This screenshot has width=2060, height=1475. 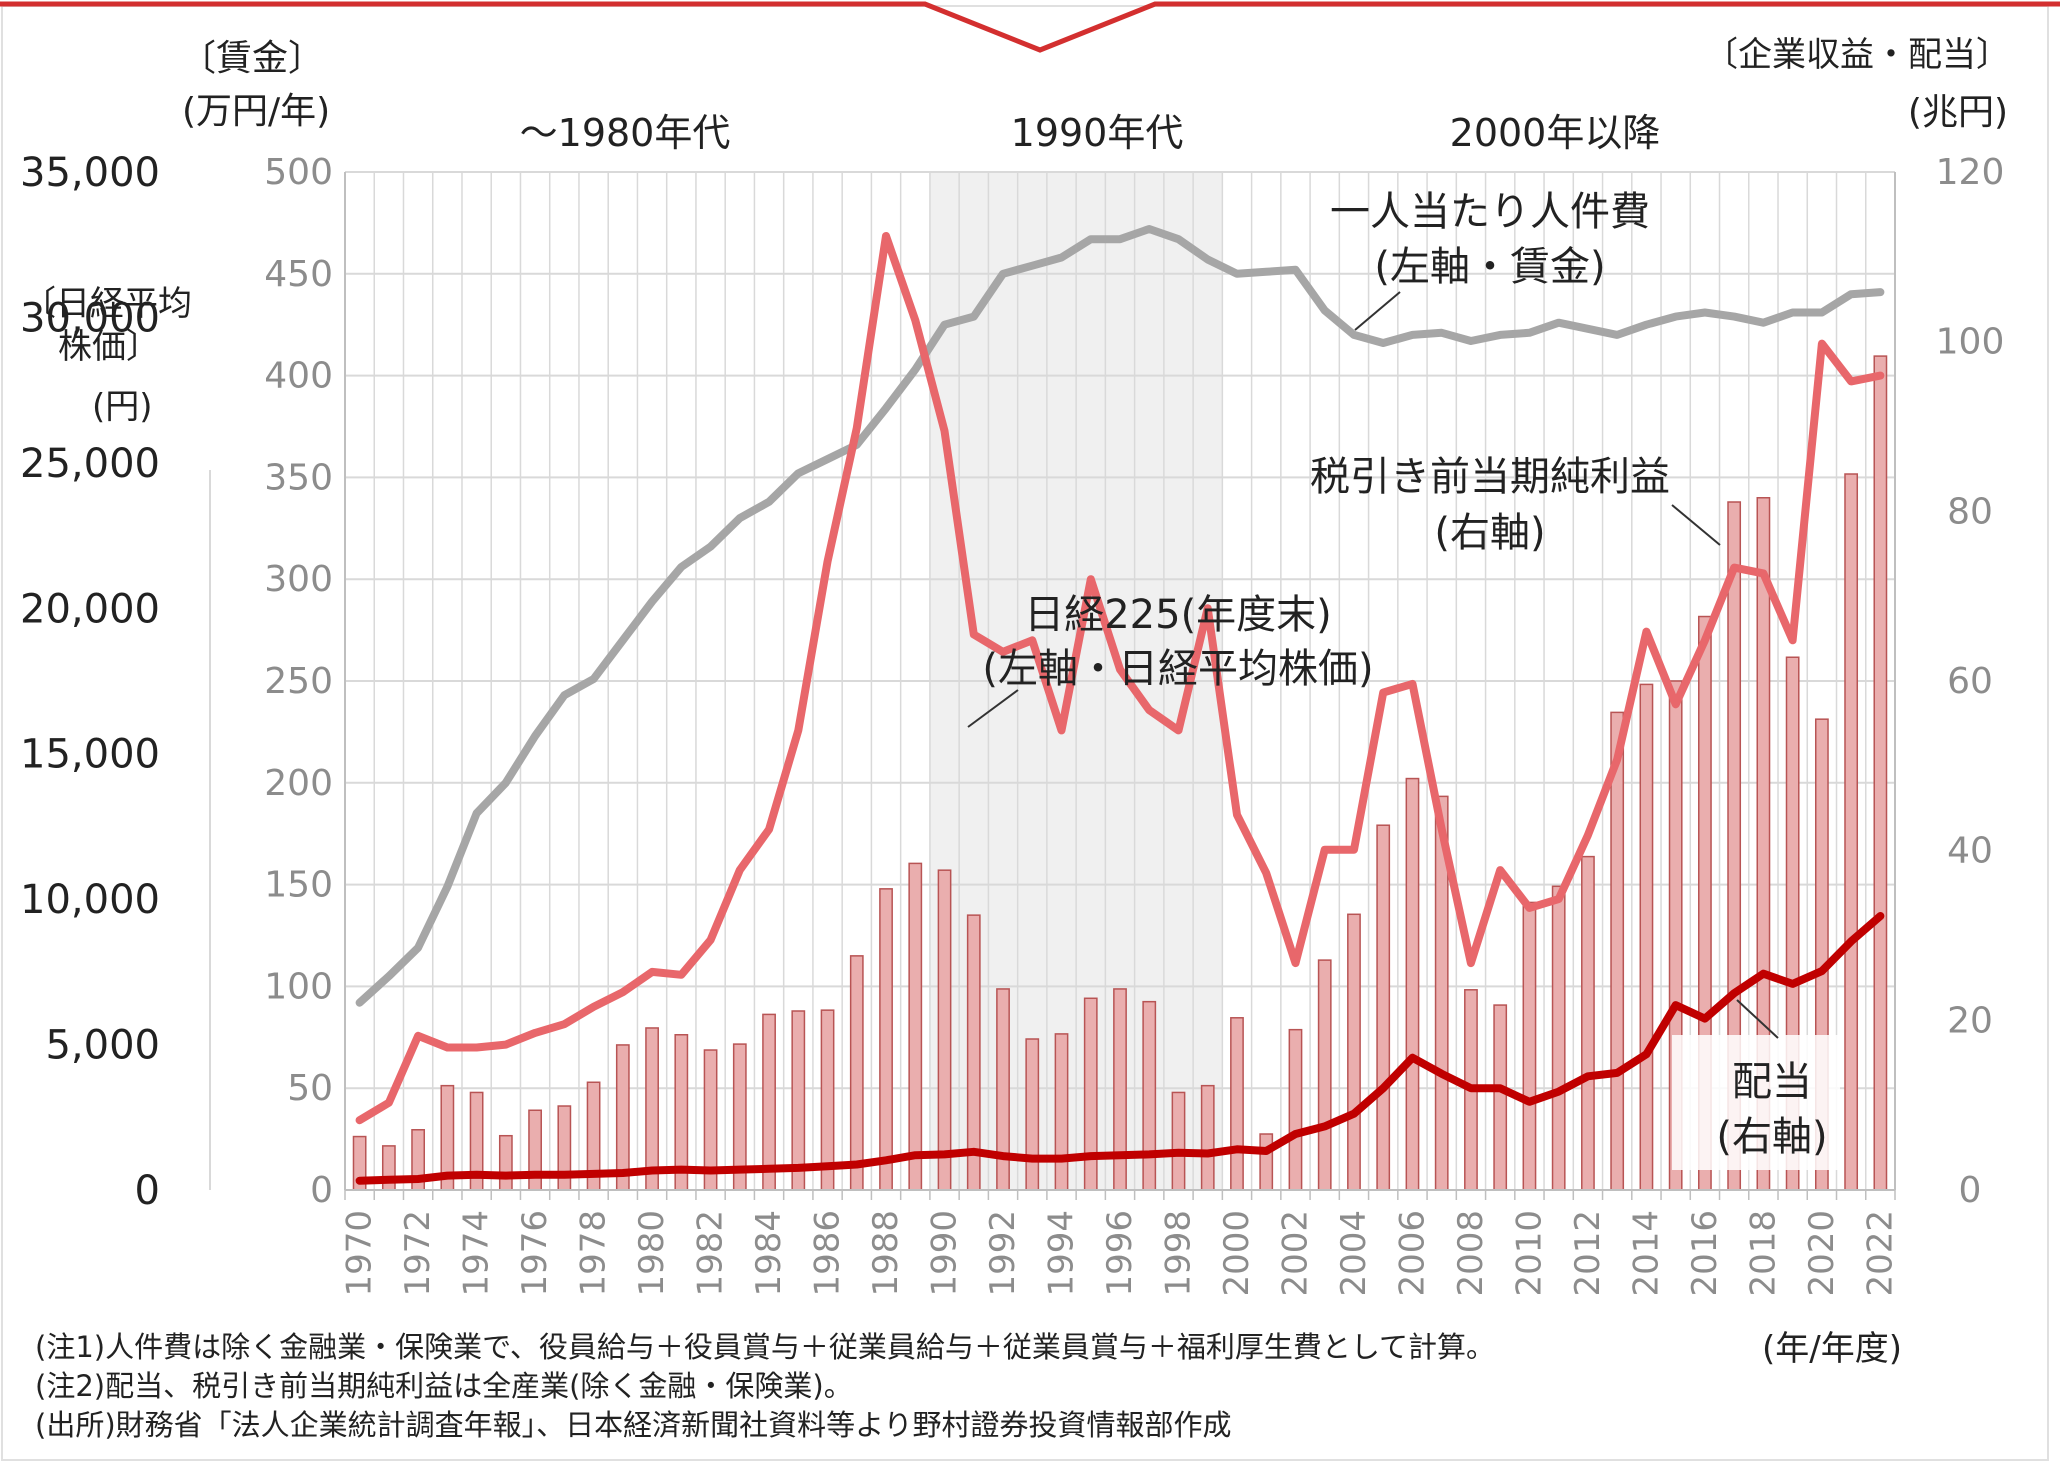 What do you see at coordinates (1646, 1253) in the screenshot?
I see `x-tick-label: 2014` at bounding box center [1646, 1253].